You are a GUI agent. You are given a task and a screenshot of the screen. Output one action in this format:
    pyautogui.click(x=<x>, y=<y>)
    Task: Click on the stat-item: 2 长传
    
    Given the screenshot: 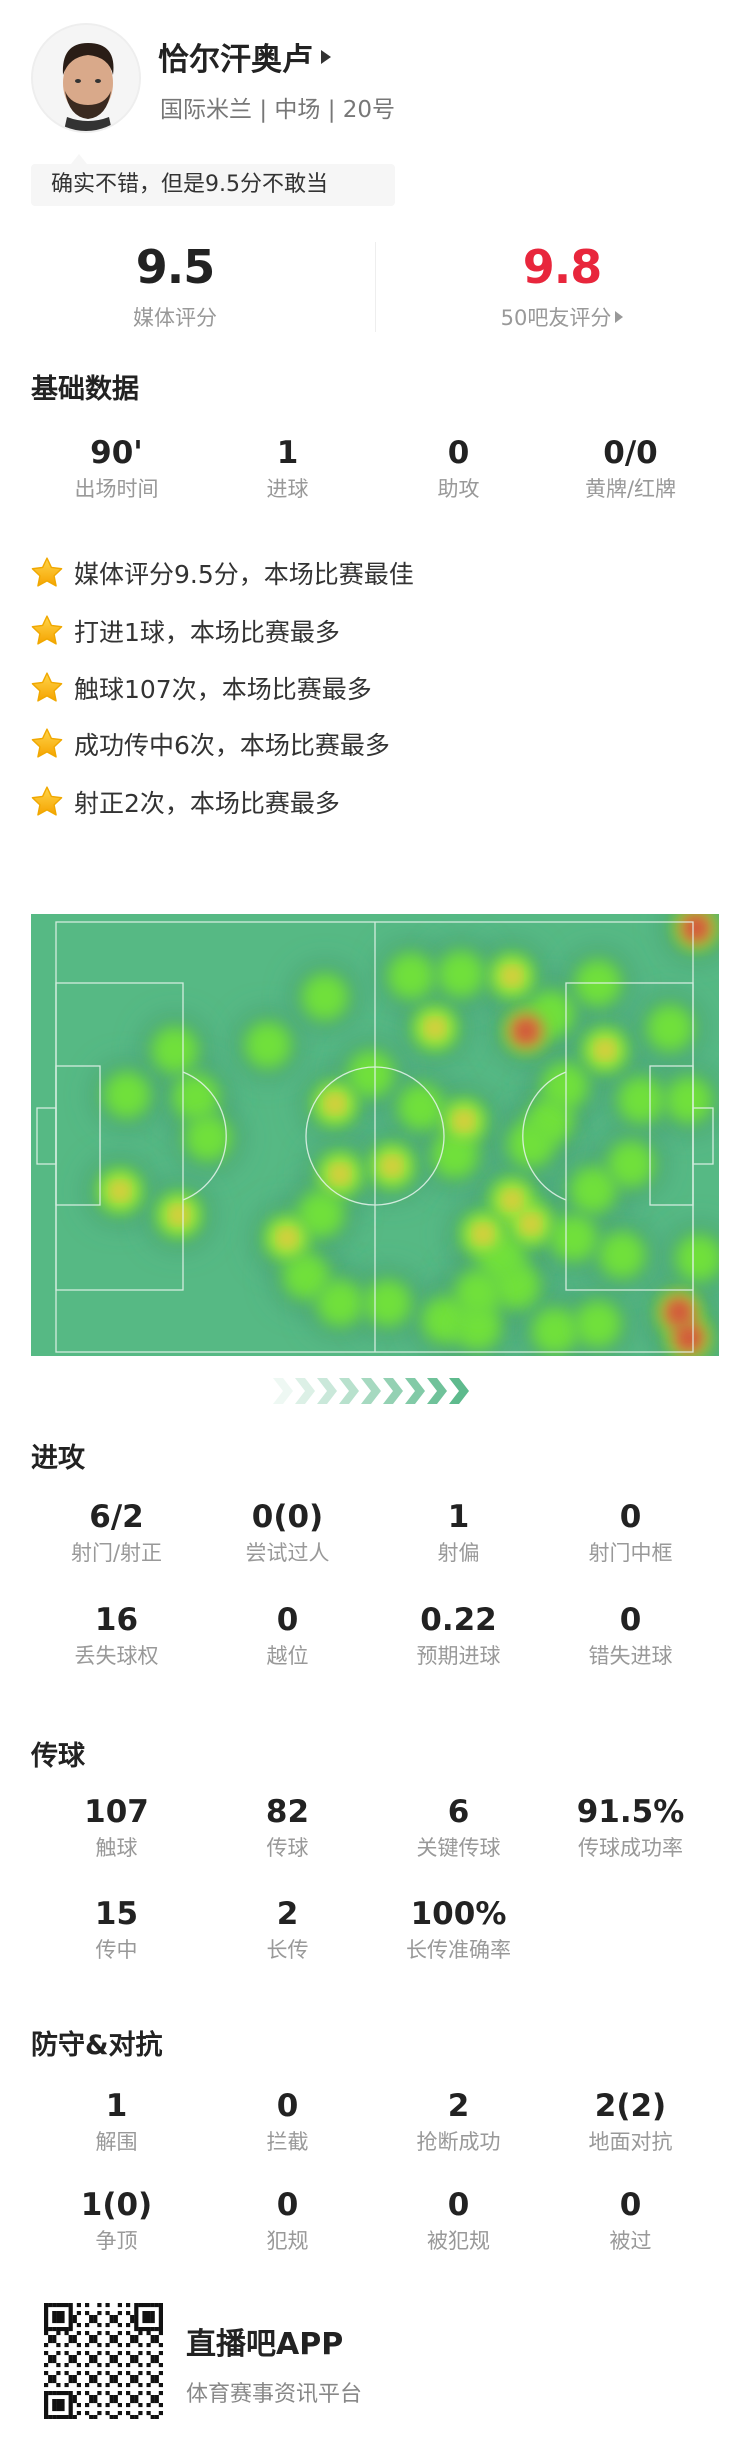 What is the action you would take?
    pyautogui.click(x=287, y=1930)
    